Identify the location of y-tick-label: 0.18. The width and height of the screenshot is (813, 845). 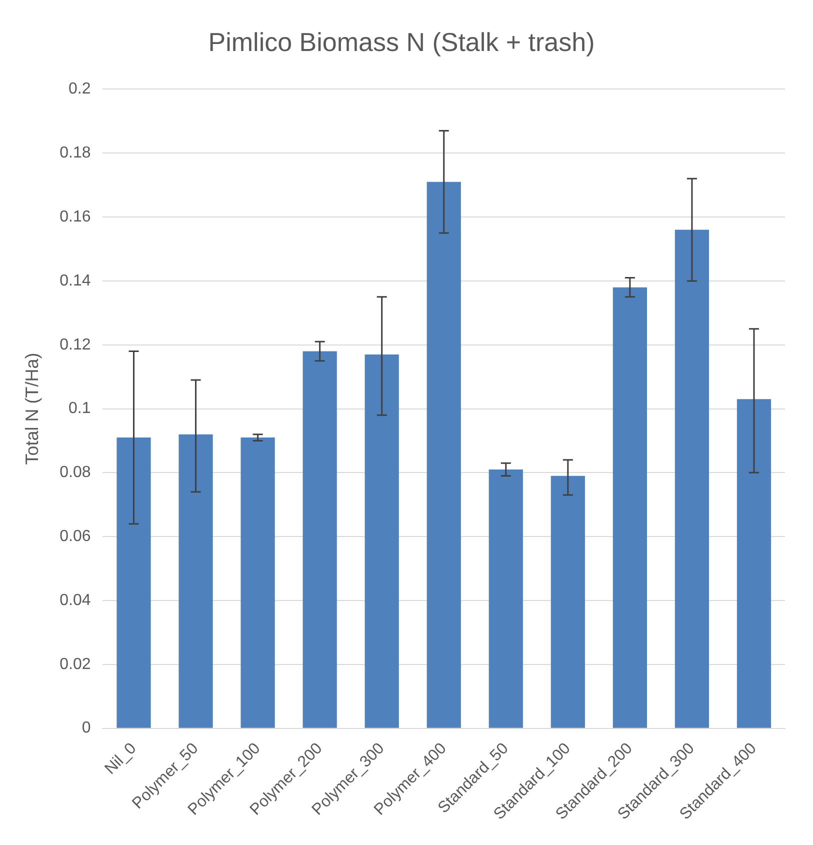
(75, 153).